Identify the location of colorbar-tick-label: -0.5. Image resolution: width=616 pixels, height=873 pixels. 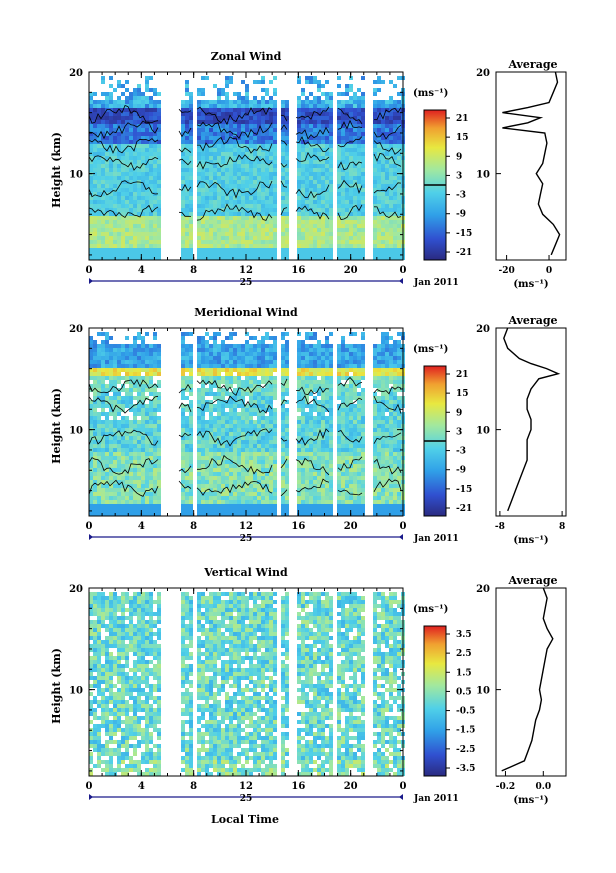
(465, 712).